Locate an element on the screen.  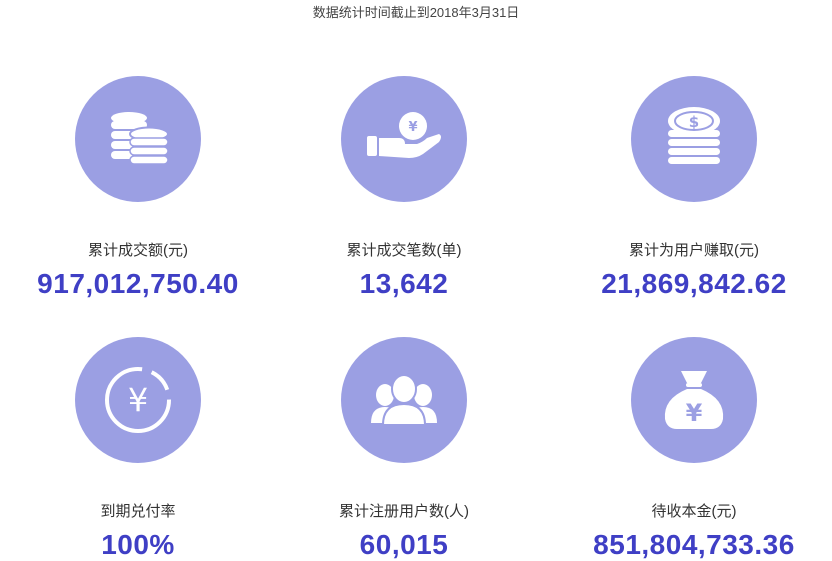
hand-yuan-icon: ¥ is located at coordinates (404, 135).